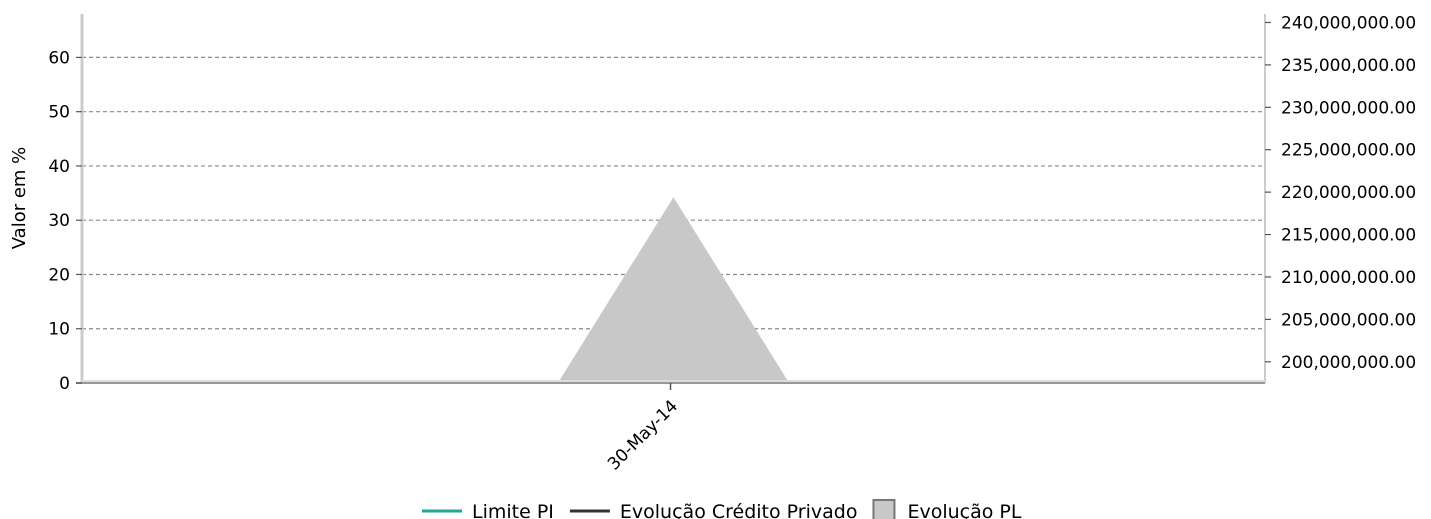  I want to click on x-axis: 30-May-14, so click(643, 428).